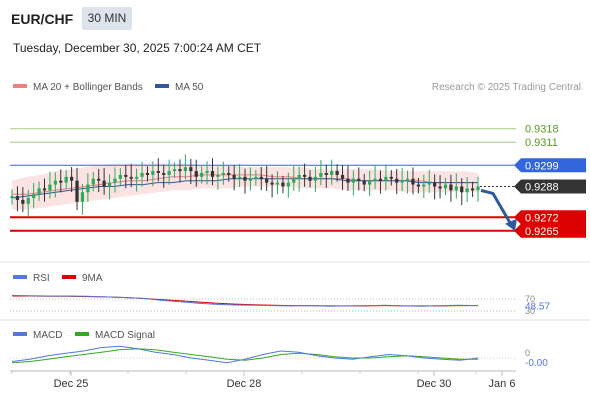  What do you see at coordinates (536, 363) in the screenshot?
I see `macd-value: -0.00` at bounding box center [536, 363].